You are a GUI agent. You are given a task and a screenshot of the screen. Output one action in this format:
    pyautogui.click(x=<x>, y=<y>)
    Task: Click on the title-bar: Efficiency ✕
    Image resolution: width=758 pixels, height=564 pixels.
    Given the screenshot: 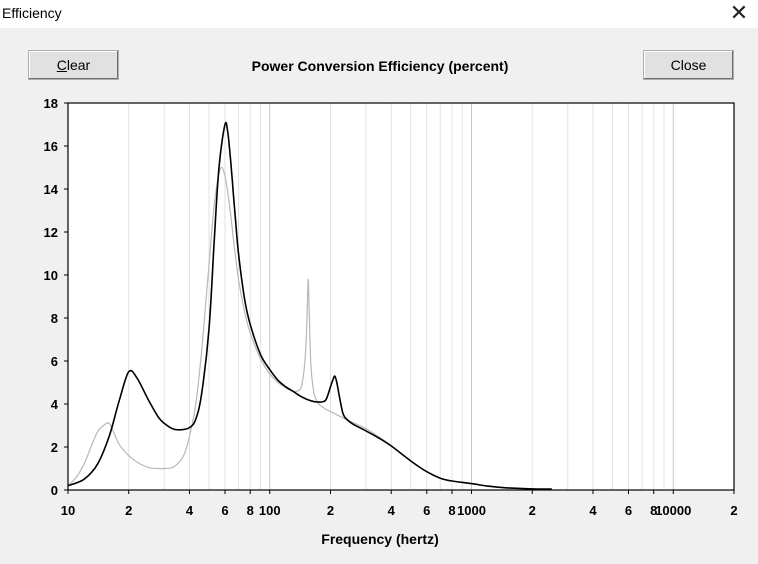 What is the action you would take?
    pyautogui.click(x=379, y=14)
    